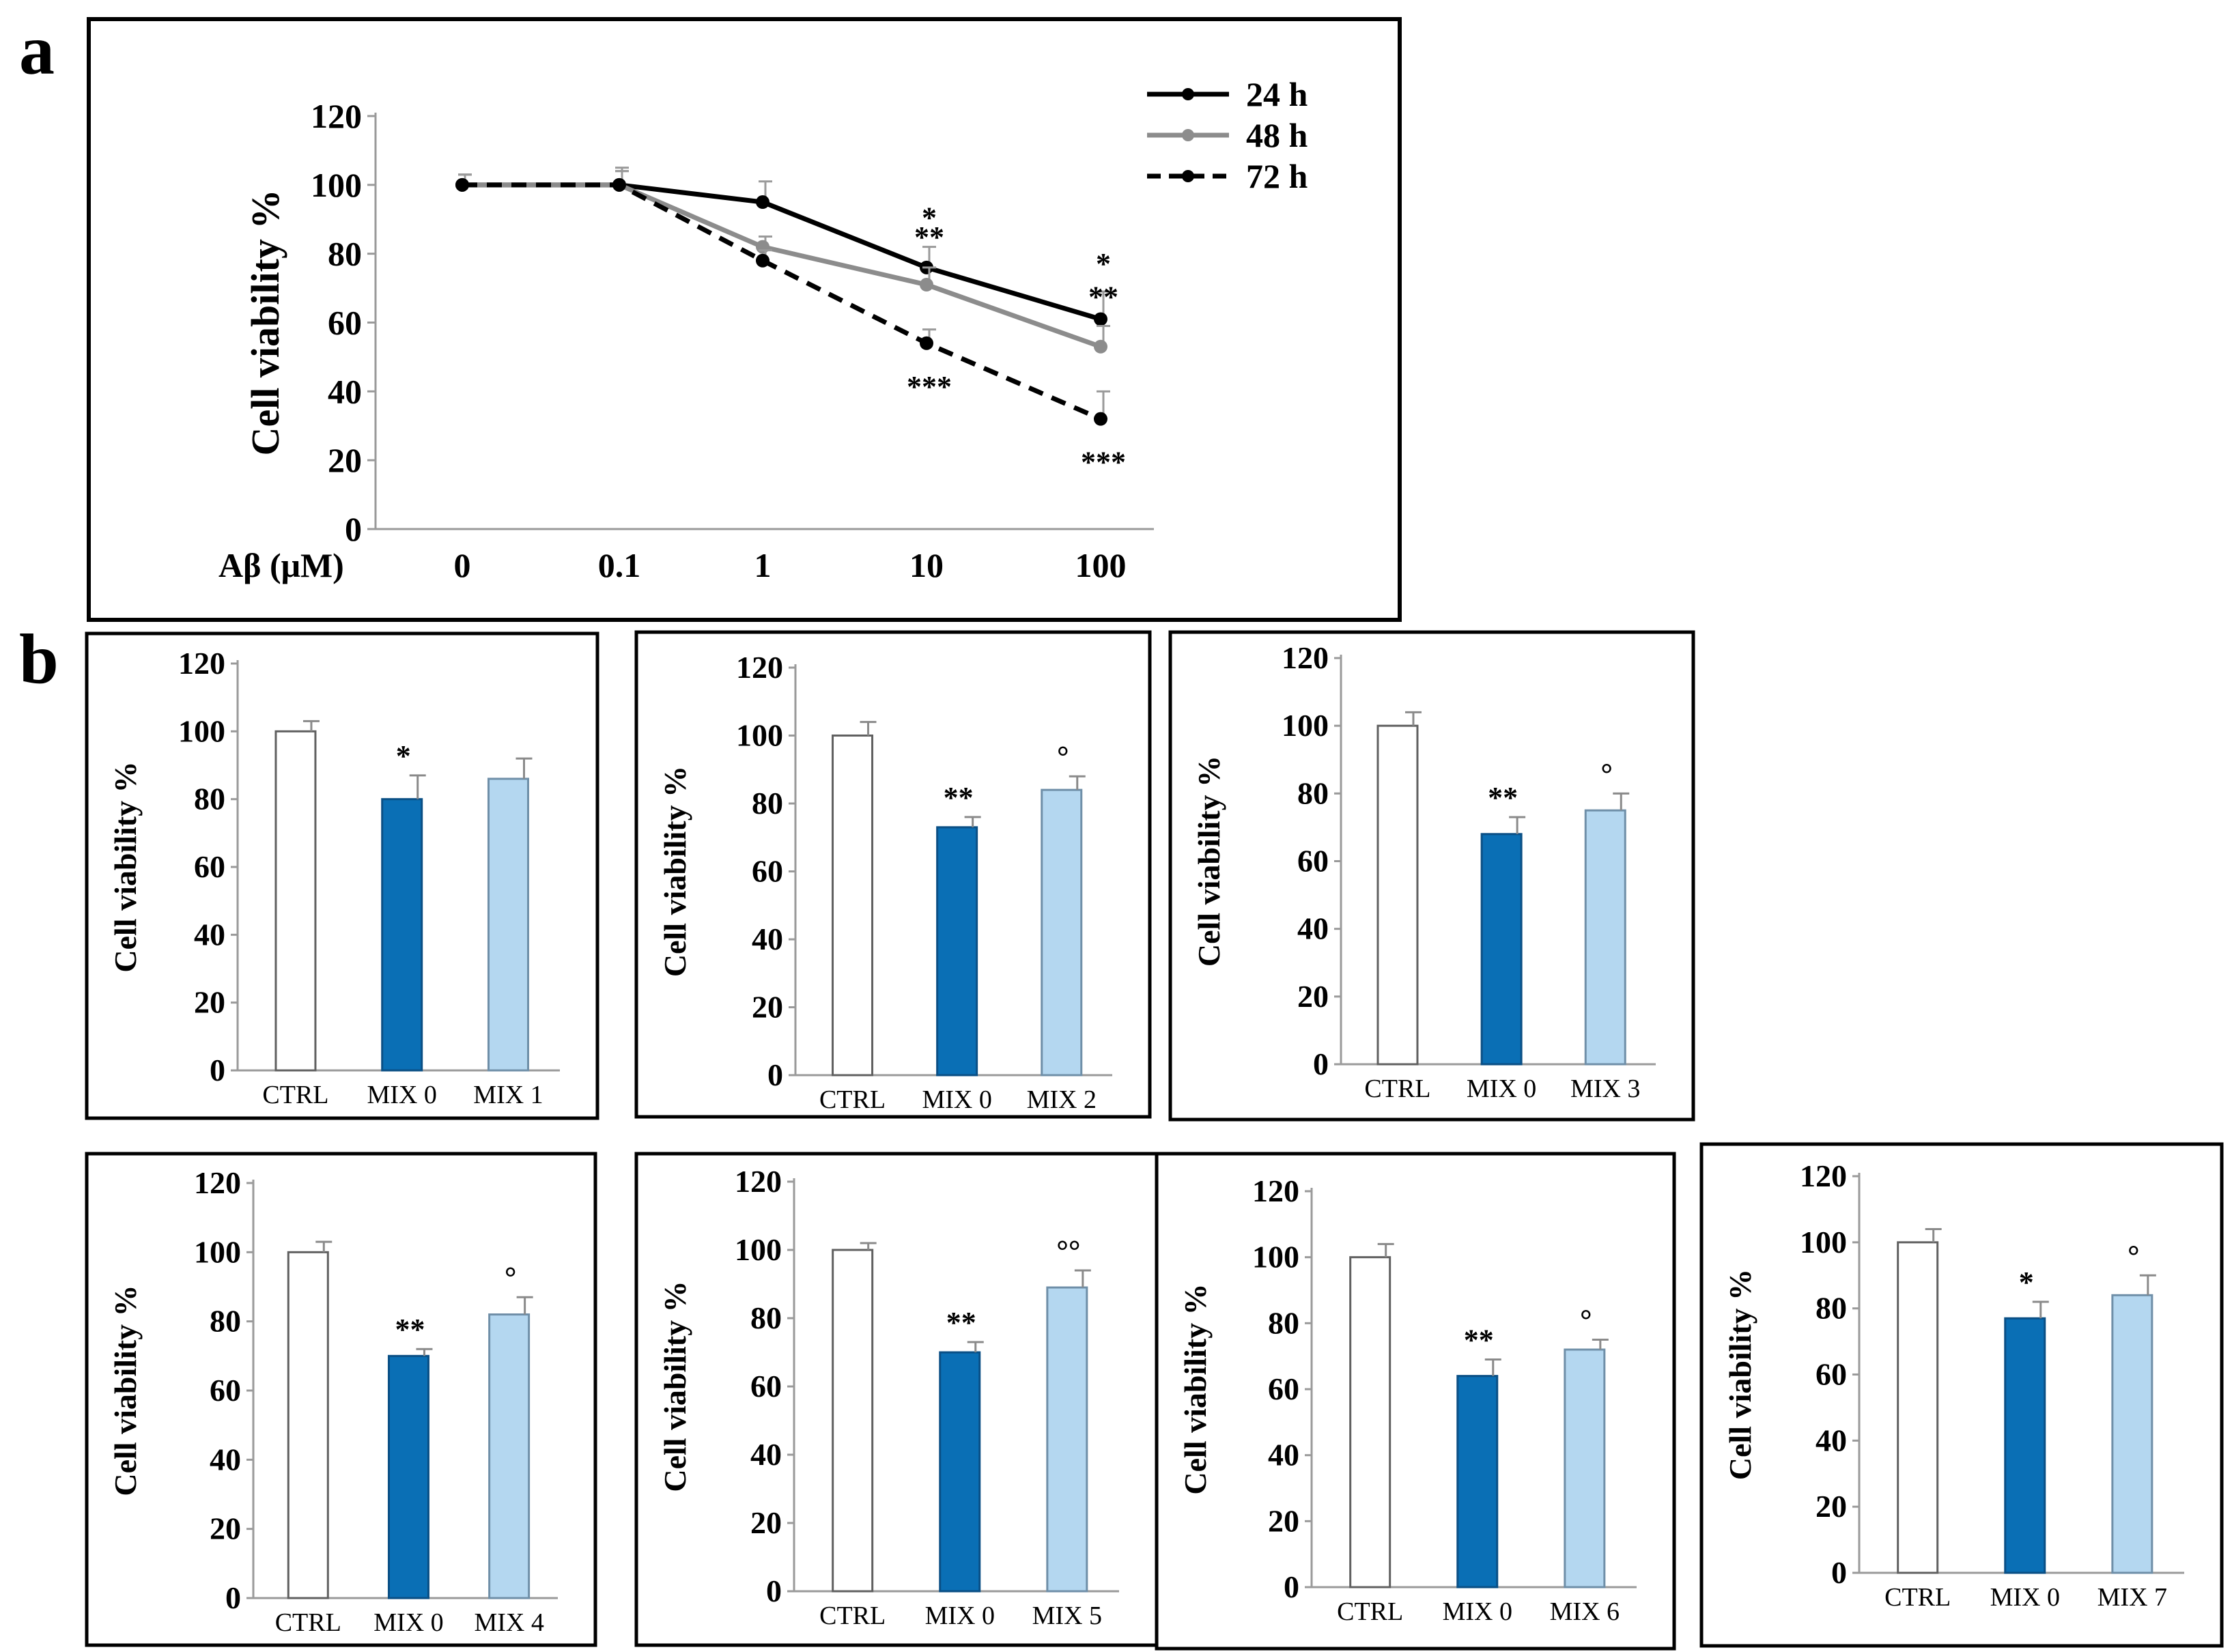 The height and width of the screenshot is (1652, 2232). Describe the element at coordinates (1277, 176) in the screenshot. I see `legend-label: 72 h` at that location.